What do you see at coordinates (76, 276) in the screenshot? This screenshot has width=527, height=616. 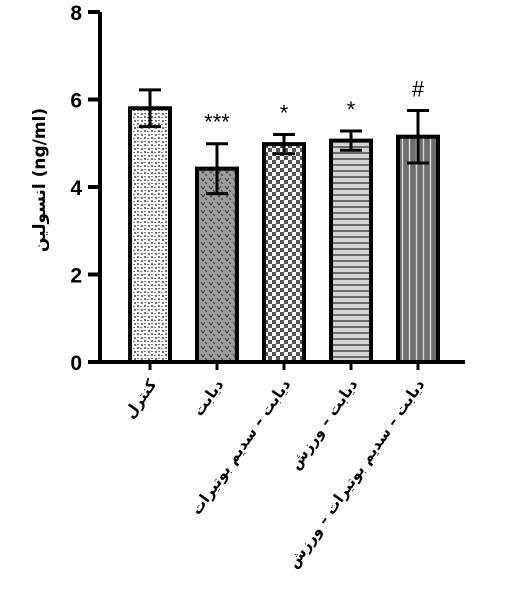 I see `y-tick-label-1: 2` at bounding box center [76, 276].